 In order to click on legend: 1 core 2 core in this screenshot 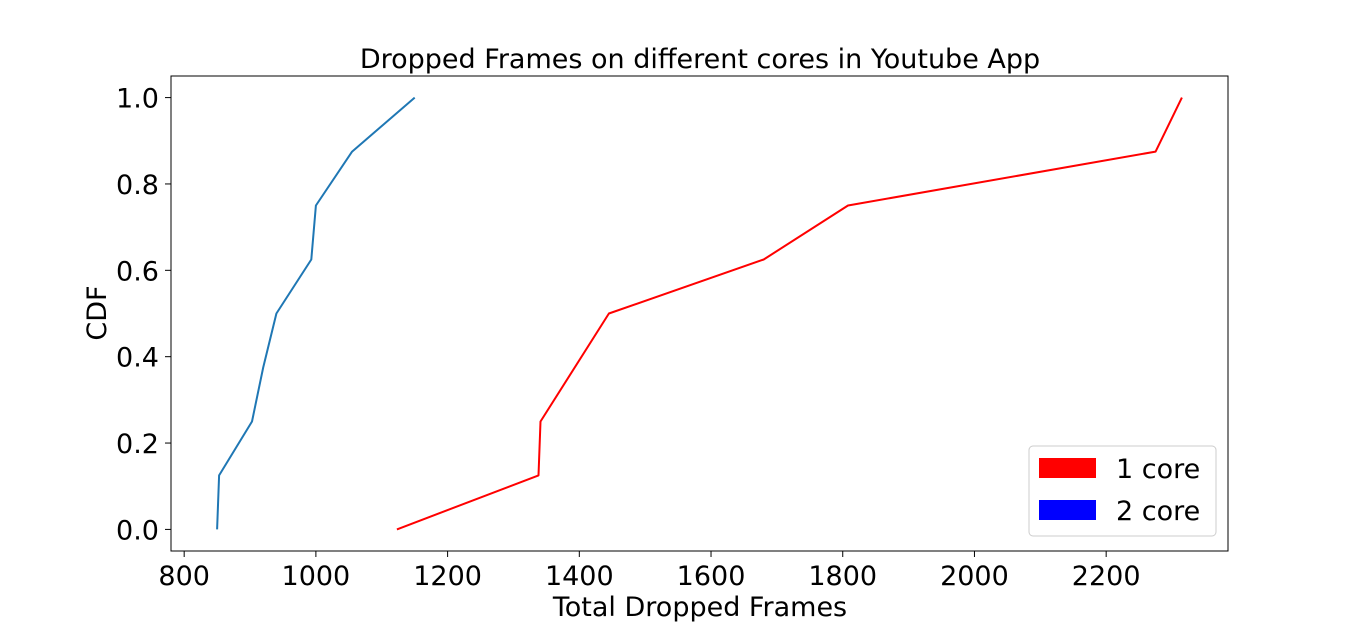, I will do `click(1122, 491)`.